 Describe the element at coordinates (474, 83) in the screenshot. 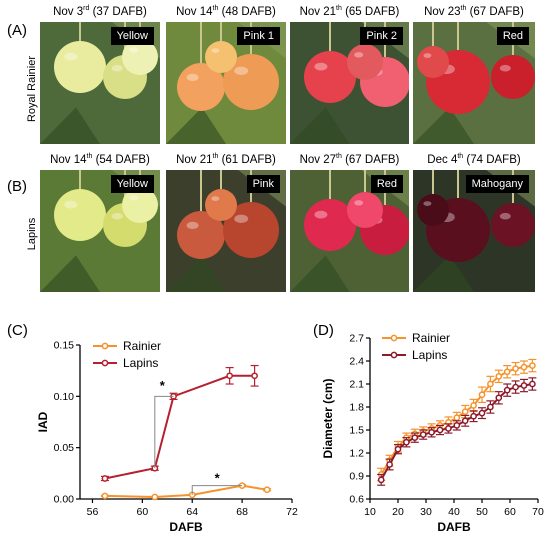

I see `rainier-photo: Red` at that location.